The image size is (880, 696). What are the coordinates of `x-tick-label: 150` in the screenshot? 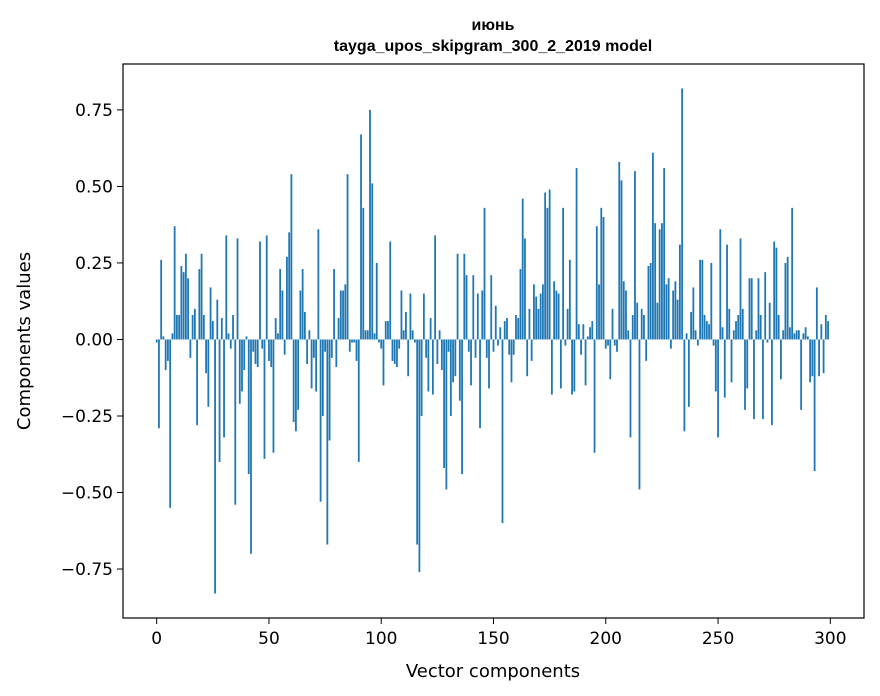 It's located at (493, 639).